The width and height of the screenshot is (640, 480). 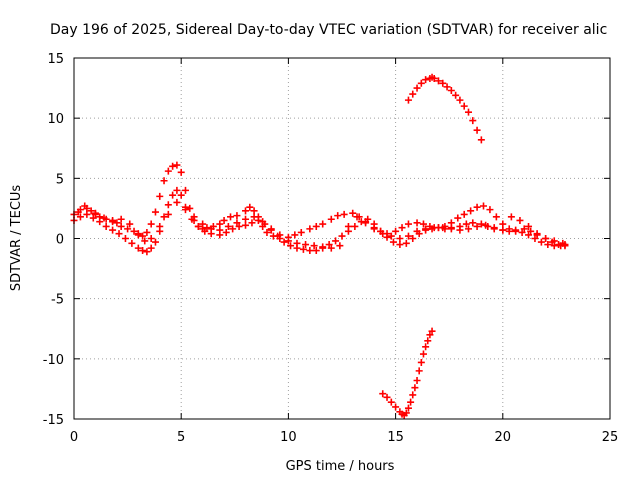 What do you see at coordinates (181, 437) in the screenshot?
I see `x-tick-label: 5` at bounding box center [181, 437].